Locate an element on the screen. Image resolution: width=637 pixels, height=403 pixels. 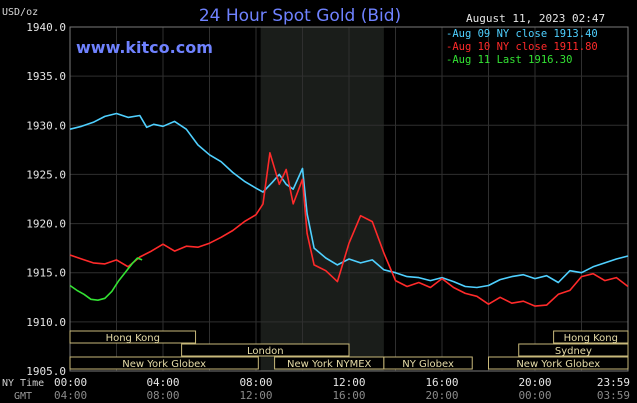
legend-entry: -Aug 11 Last 1916.30 is located at coordinates (509, 60).